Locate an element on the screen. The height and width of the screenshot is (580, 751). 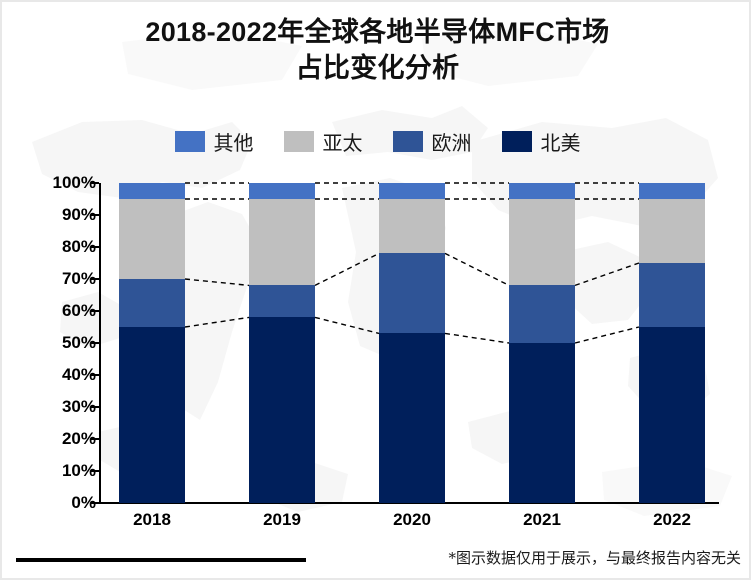
bar-segment-北美-2018 is located at coordinates (152, 415).